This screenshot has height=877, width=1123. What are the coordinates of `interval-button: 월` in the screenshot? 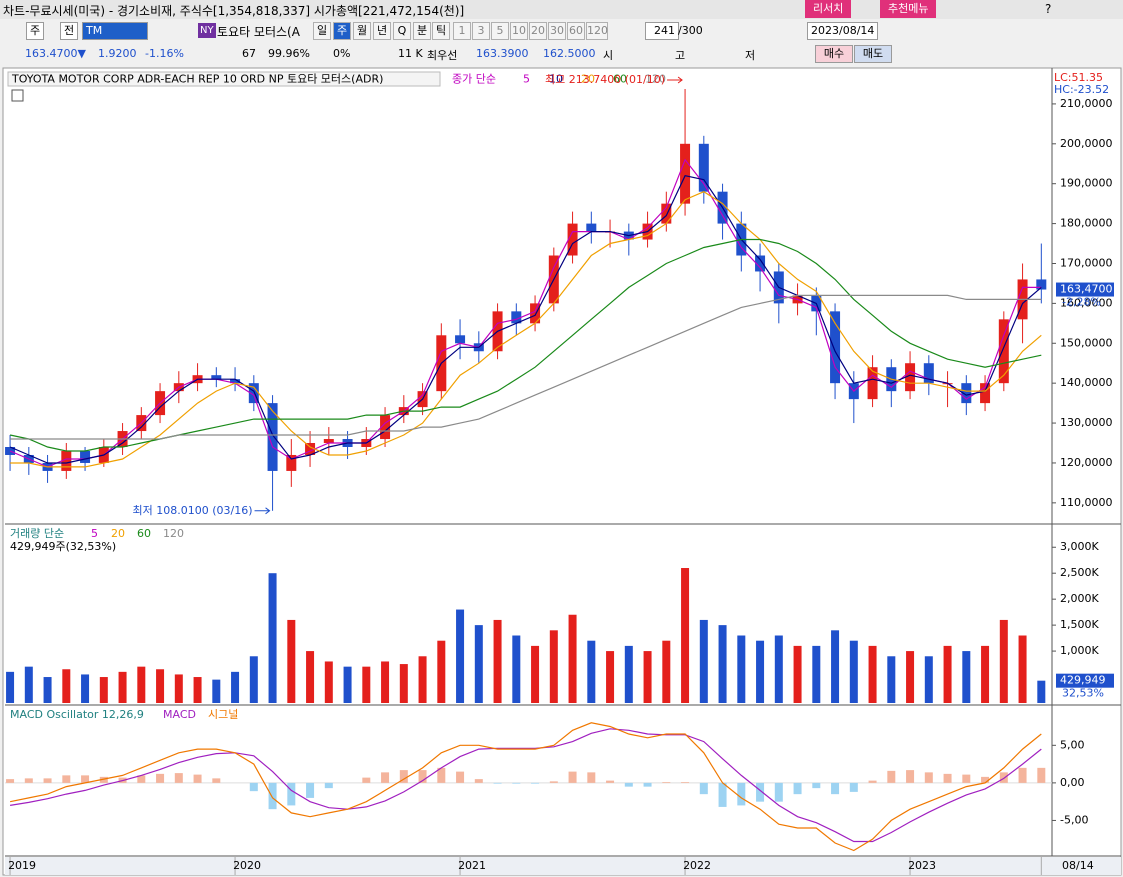 It's located at (362, 31).